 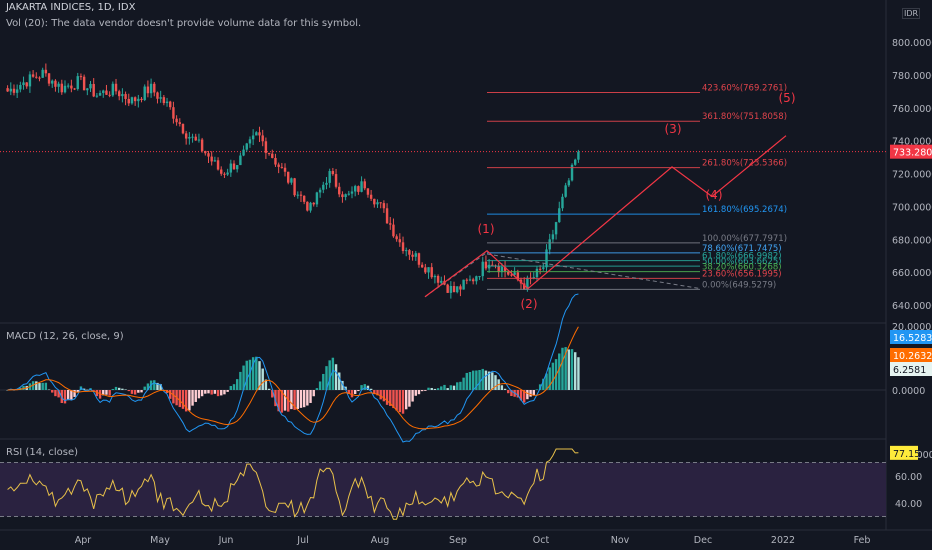 I want to click on histogram-value-badge-bg, so click(x=911, y=369).